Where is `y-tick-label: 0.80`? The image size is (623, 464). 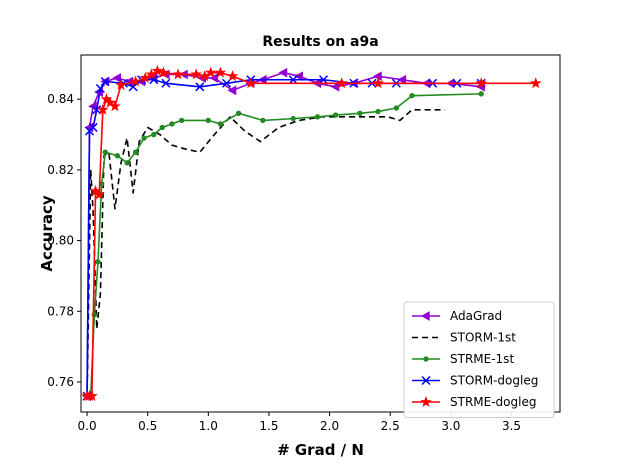
y-tick-label: 0.80 is located at coordinates (60, 241).